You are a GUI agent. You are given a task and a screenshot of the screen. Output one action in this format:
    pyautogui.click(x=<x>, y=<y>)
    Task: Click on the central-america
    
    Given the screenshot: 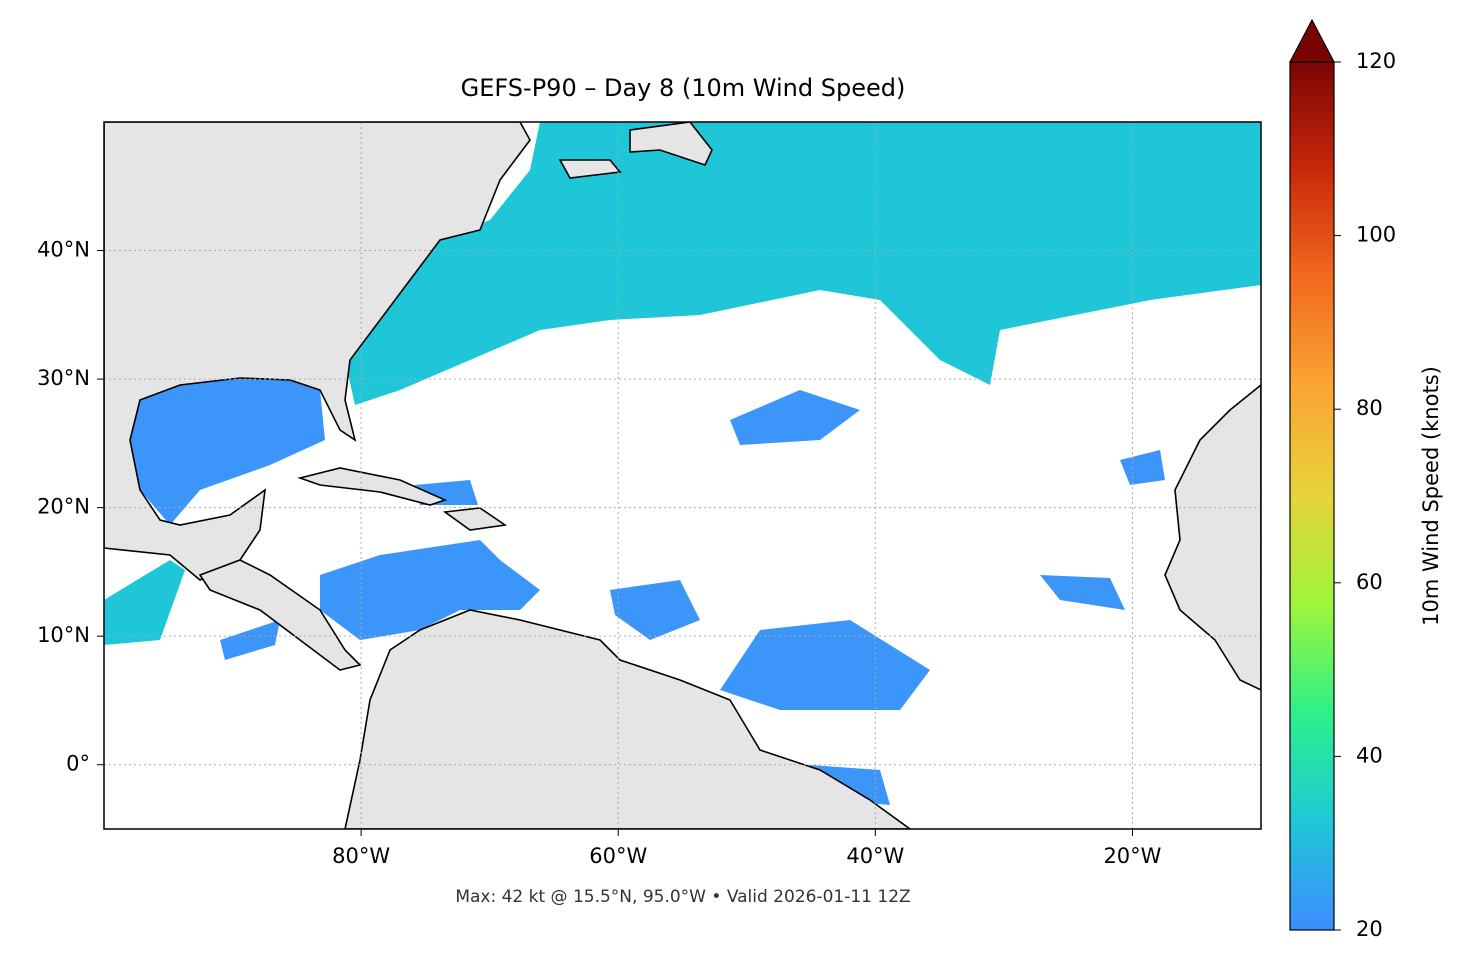 What is the action you would take?
    pyautogui.click(x=280, y=615)
    